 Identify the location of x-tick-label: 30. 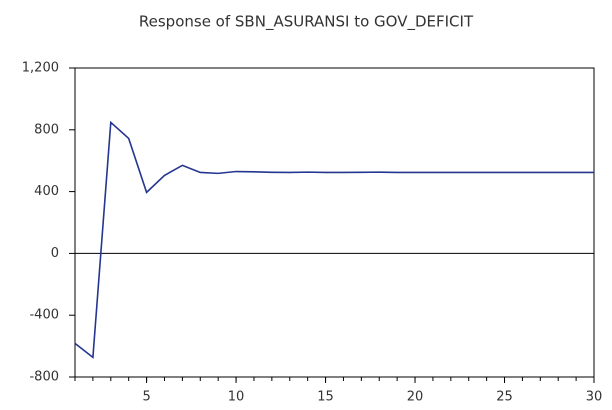
(594, 397).